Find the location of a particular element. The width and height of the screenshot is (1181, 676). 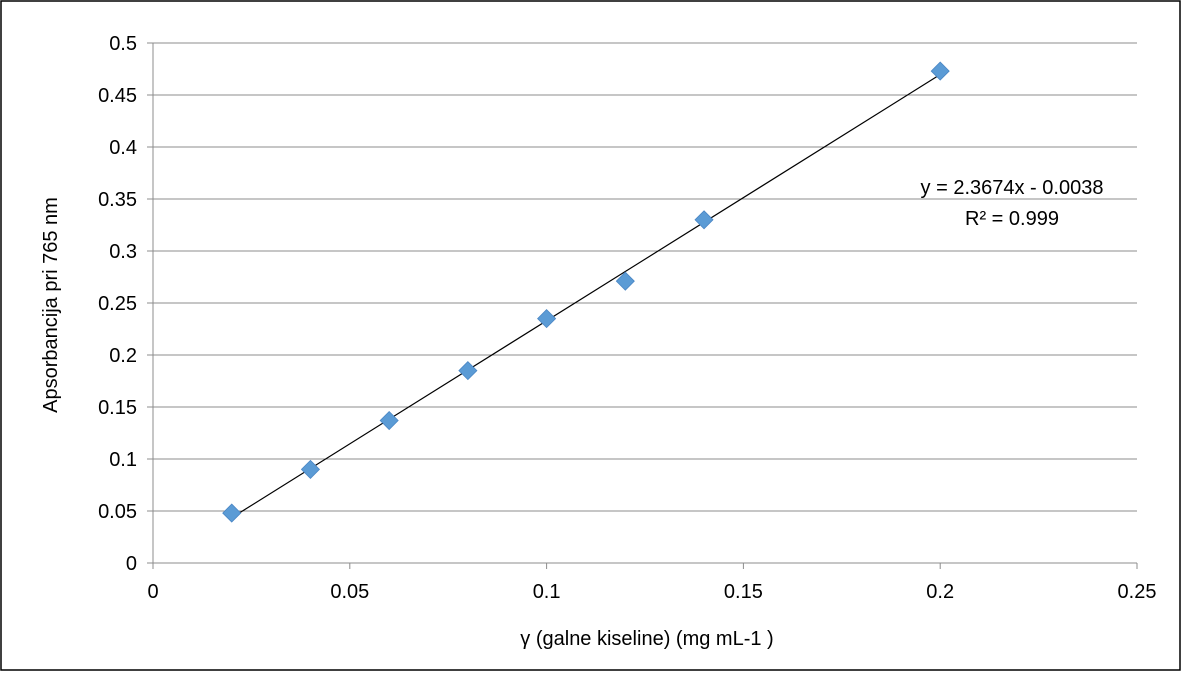

x-tick-label: 0.25 is located at coordinates (1137, 592).